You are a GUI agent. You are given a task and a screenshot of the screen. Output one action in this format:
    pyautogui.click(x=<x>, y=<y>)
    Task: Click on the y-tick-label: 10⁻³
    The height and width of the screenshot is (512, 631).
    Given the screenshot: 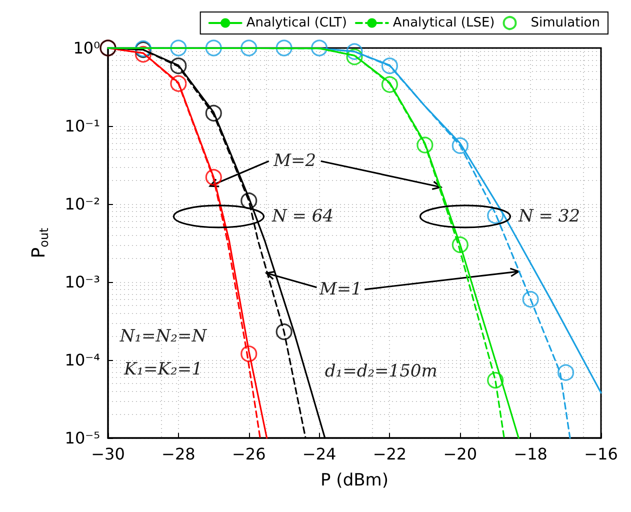 What is the action you would take?
    pyautogui.click(x=82, y=282)
    